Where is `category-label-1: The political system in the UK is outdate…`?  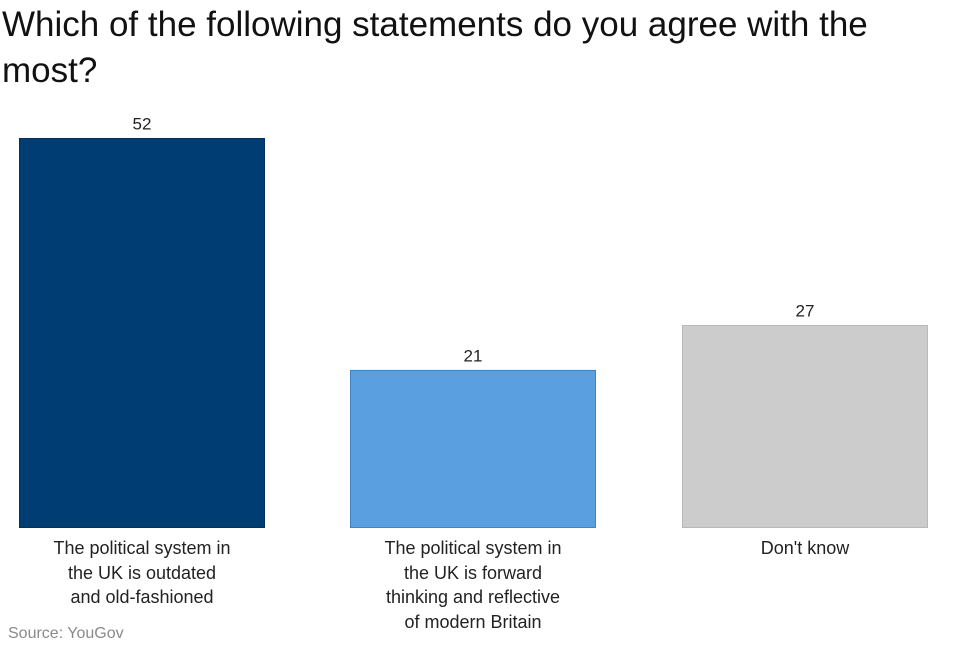 category-label-1: The political system in the UK is outdate… is located at coordinates (142, 572).